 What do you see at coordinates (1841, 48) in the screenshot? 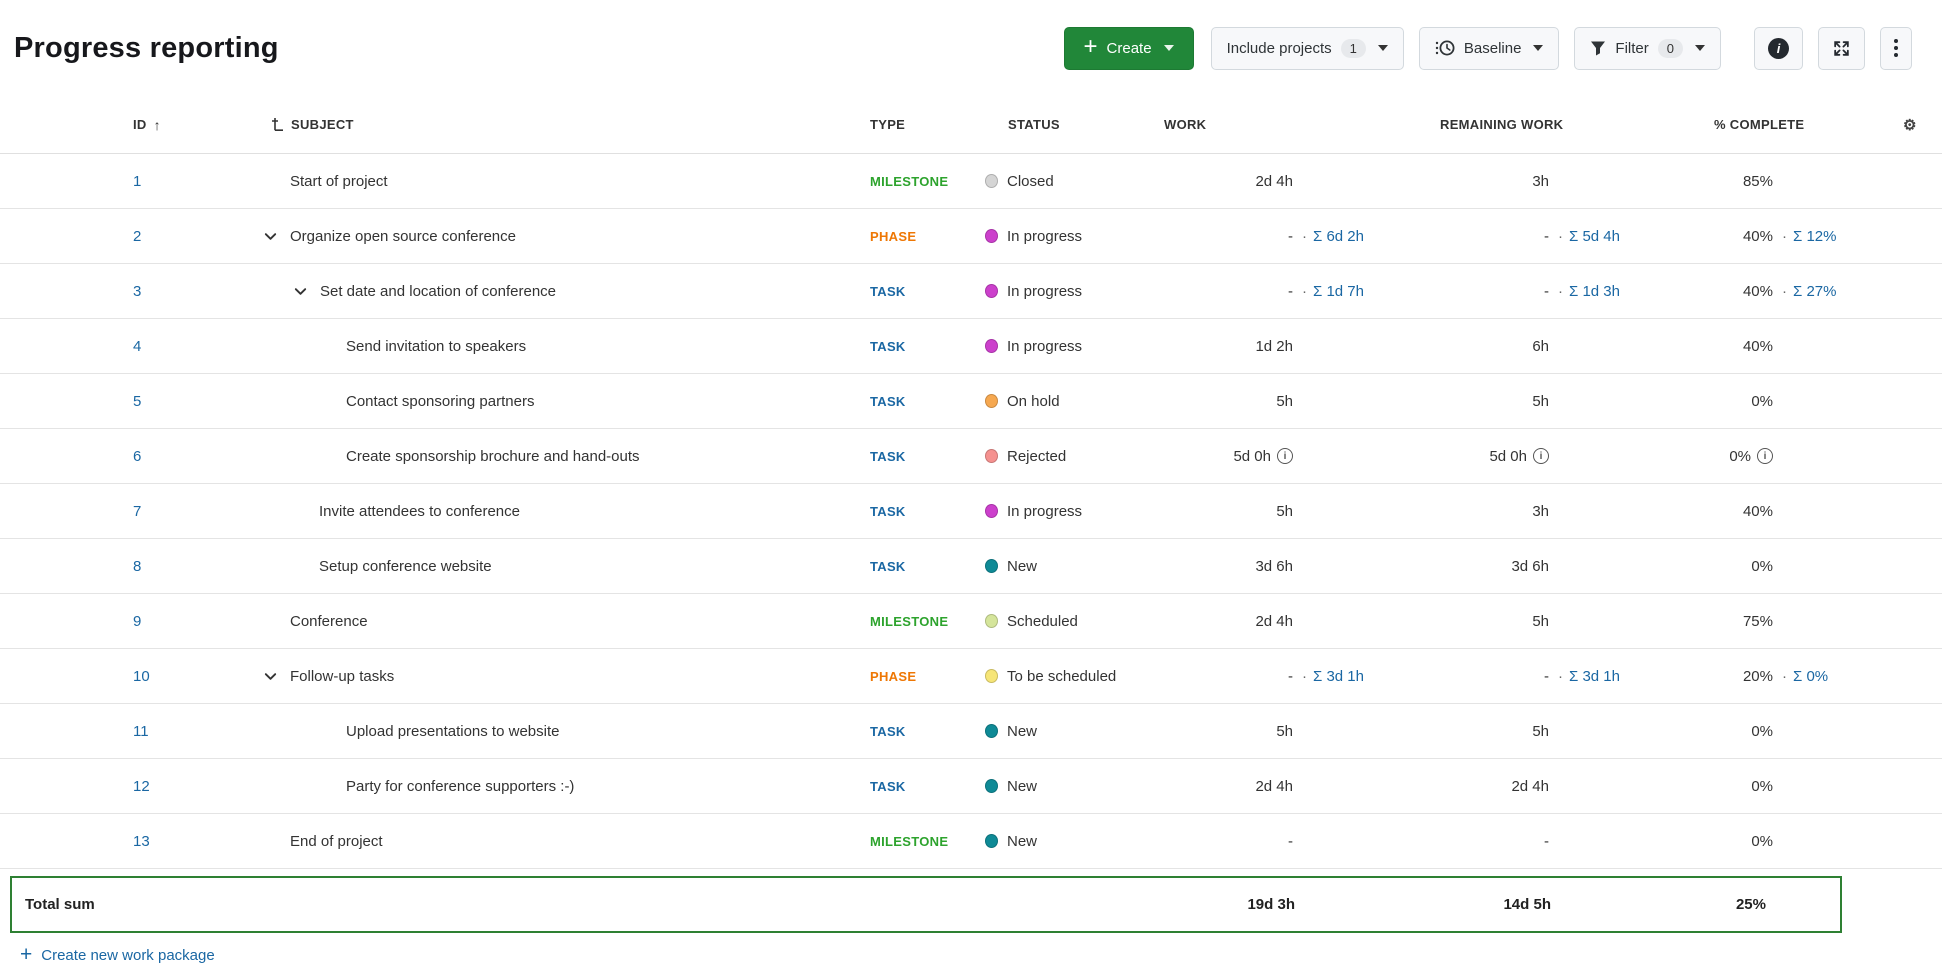
I see `fullscreen-button` at bounding box center [1841, 48].